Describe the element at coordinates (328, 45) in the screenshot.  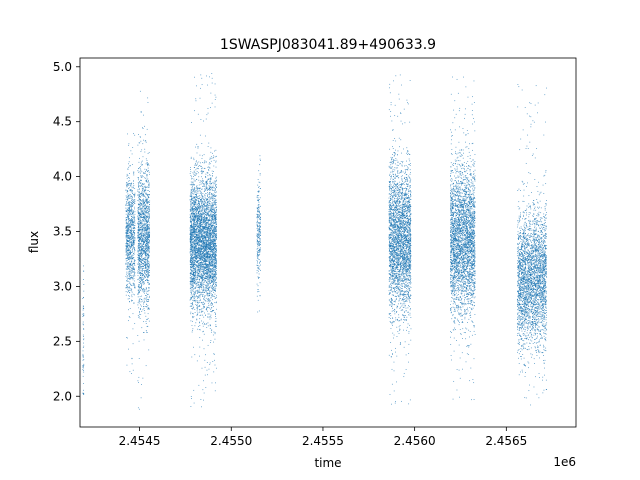
I see `chart-title: 1SWASPJ083041.89+490633.9` at that location.